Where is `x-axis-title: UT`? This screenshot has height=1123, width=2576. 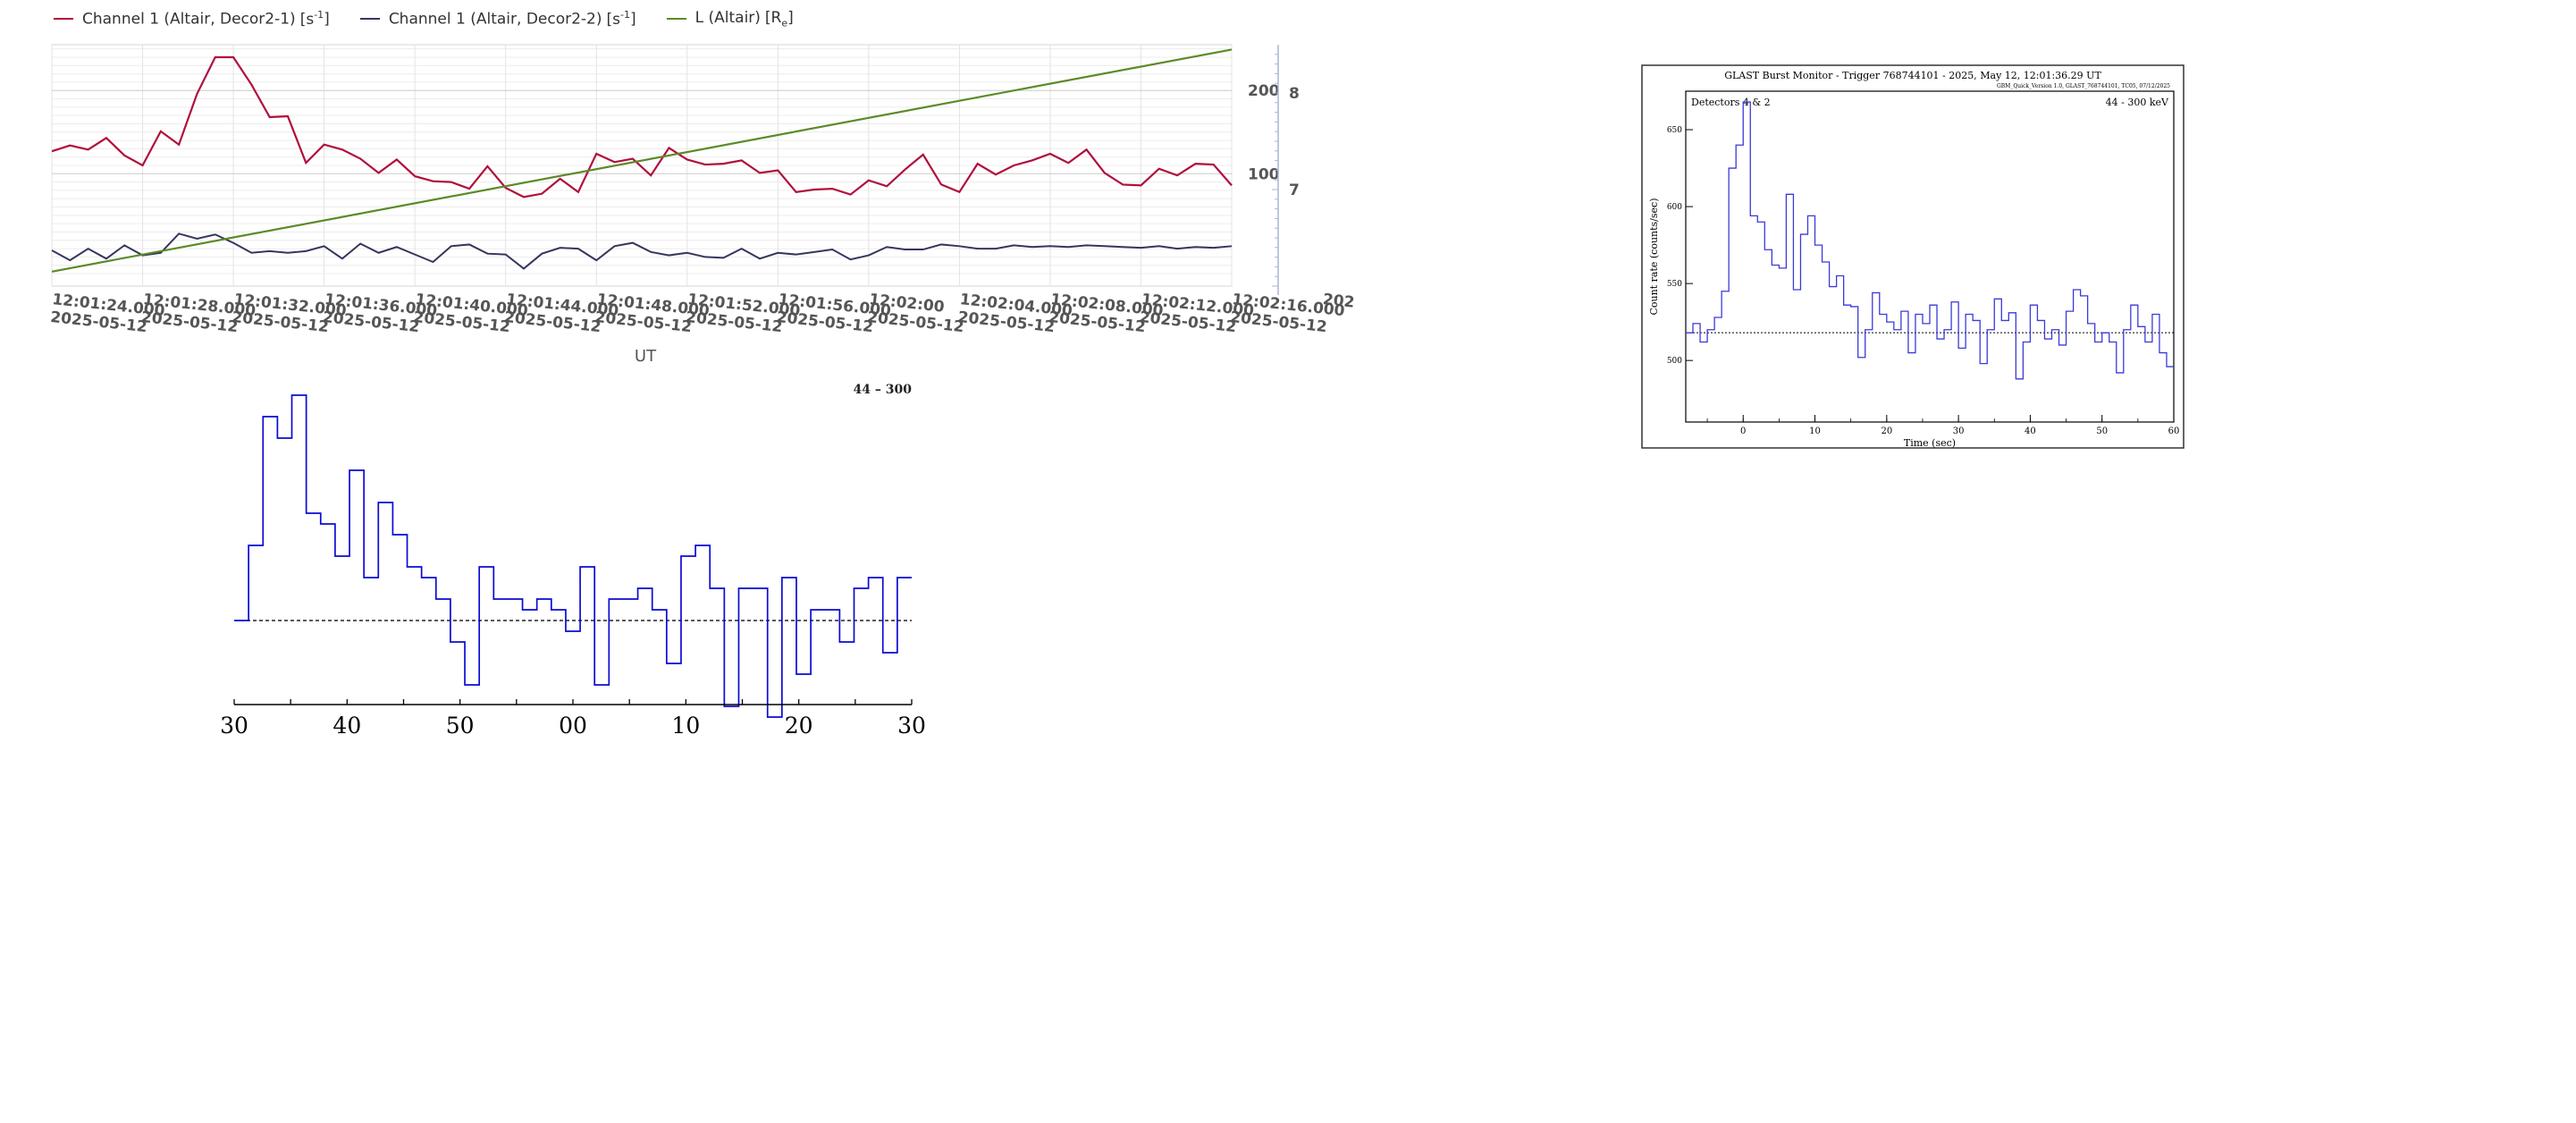
x-axis-title: UT is located at coordinates (646, 356).